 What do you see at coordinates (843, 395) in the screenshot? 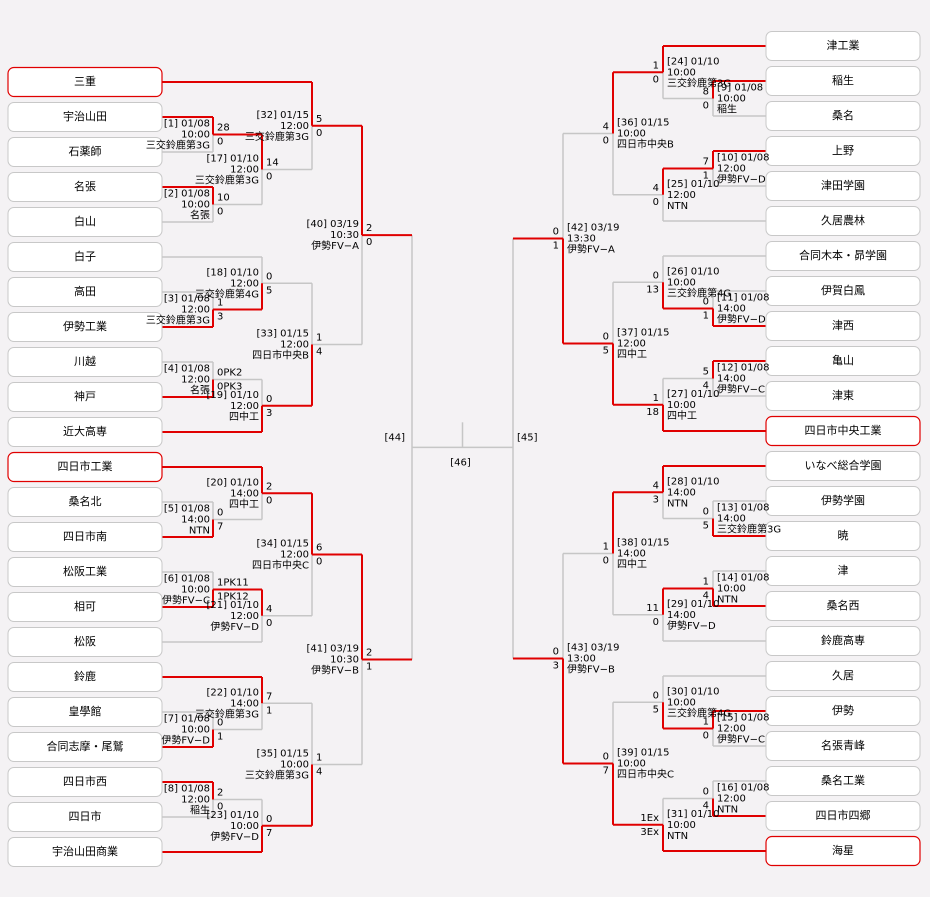
I see `team-name: 津東` at bounding box center [843, 395].